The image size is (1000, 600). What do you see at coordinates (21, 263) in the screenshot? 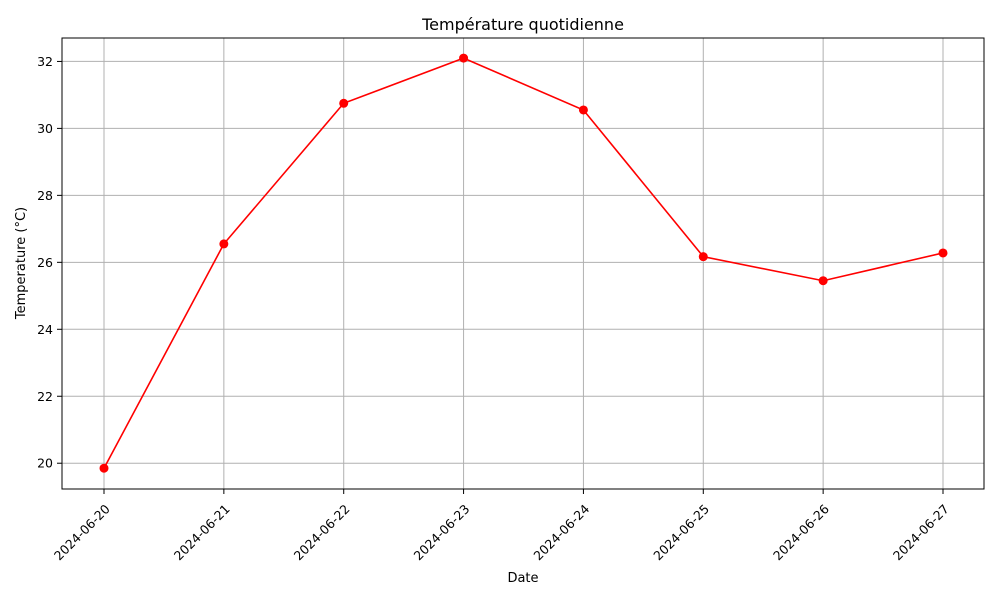
I see `y-axis-label: Temperature (°C)` at bounding box center [21, 263].